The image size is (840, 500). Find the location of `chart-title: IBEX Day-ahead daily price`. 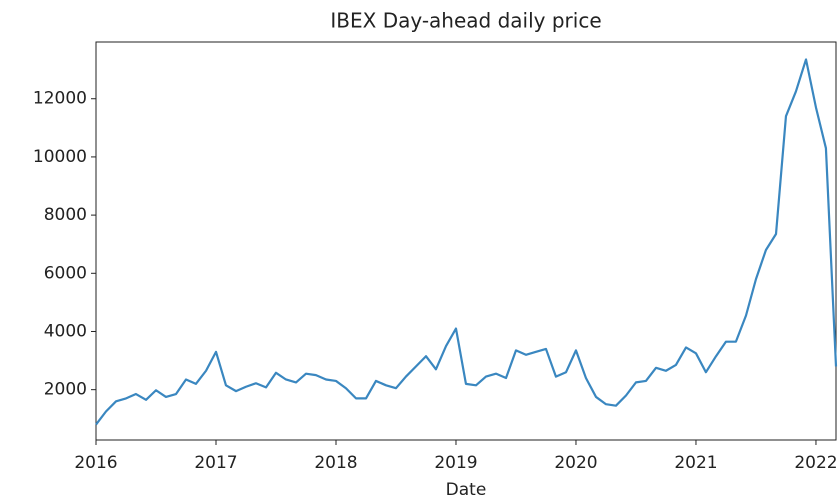

chart-title: IBEX Day-ahead daily price is located at coordinates (465, 21).